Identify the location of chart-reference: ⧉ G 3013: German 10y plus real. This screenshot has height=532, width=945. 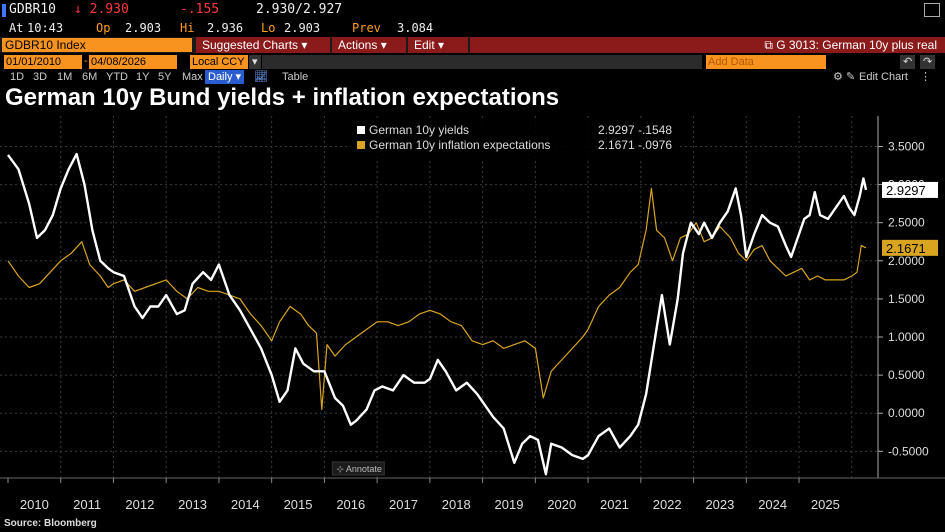
(707, 45).